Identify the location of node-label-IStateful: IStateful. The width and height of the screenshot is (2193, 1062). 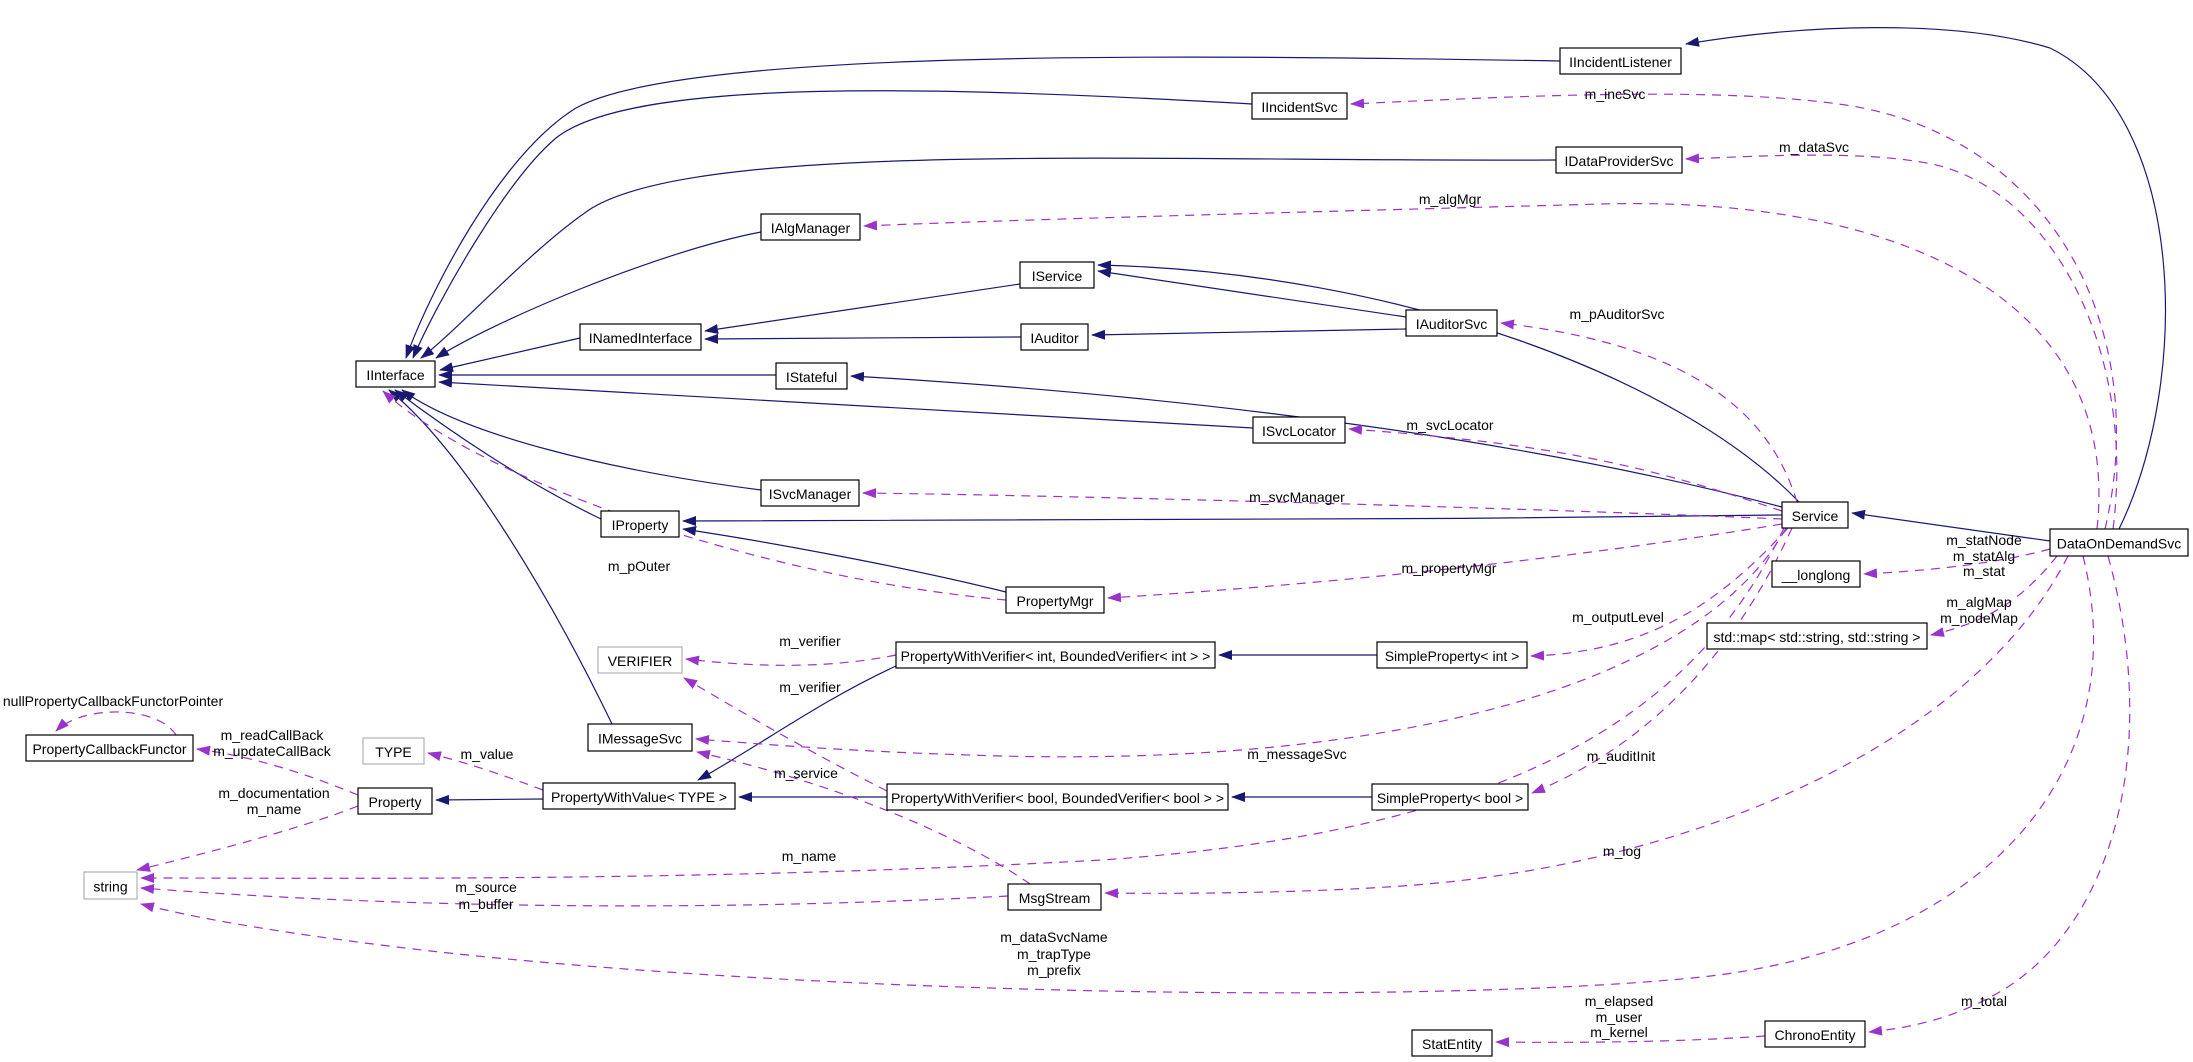
(811, 377).